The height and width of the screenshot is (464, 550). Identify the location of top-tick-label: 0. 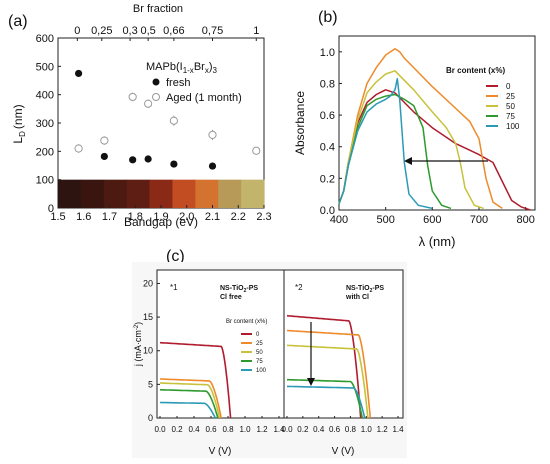
(77, 31).